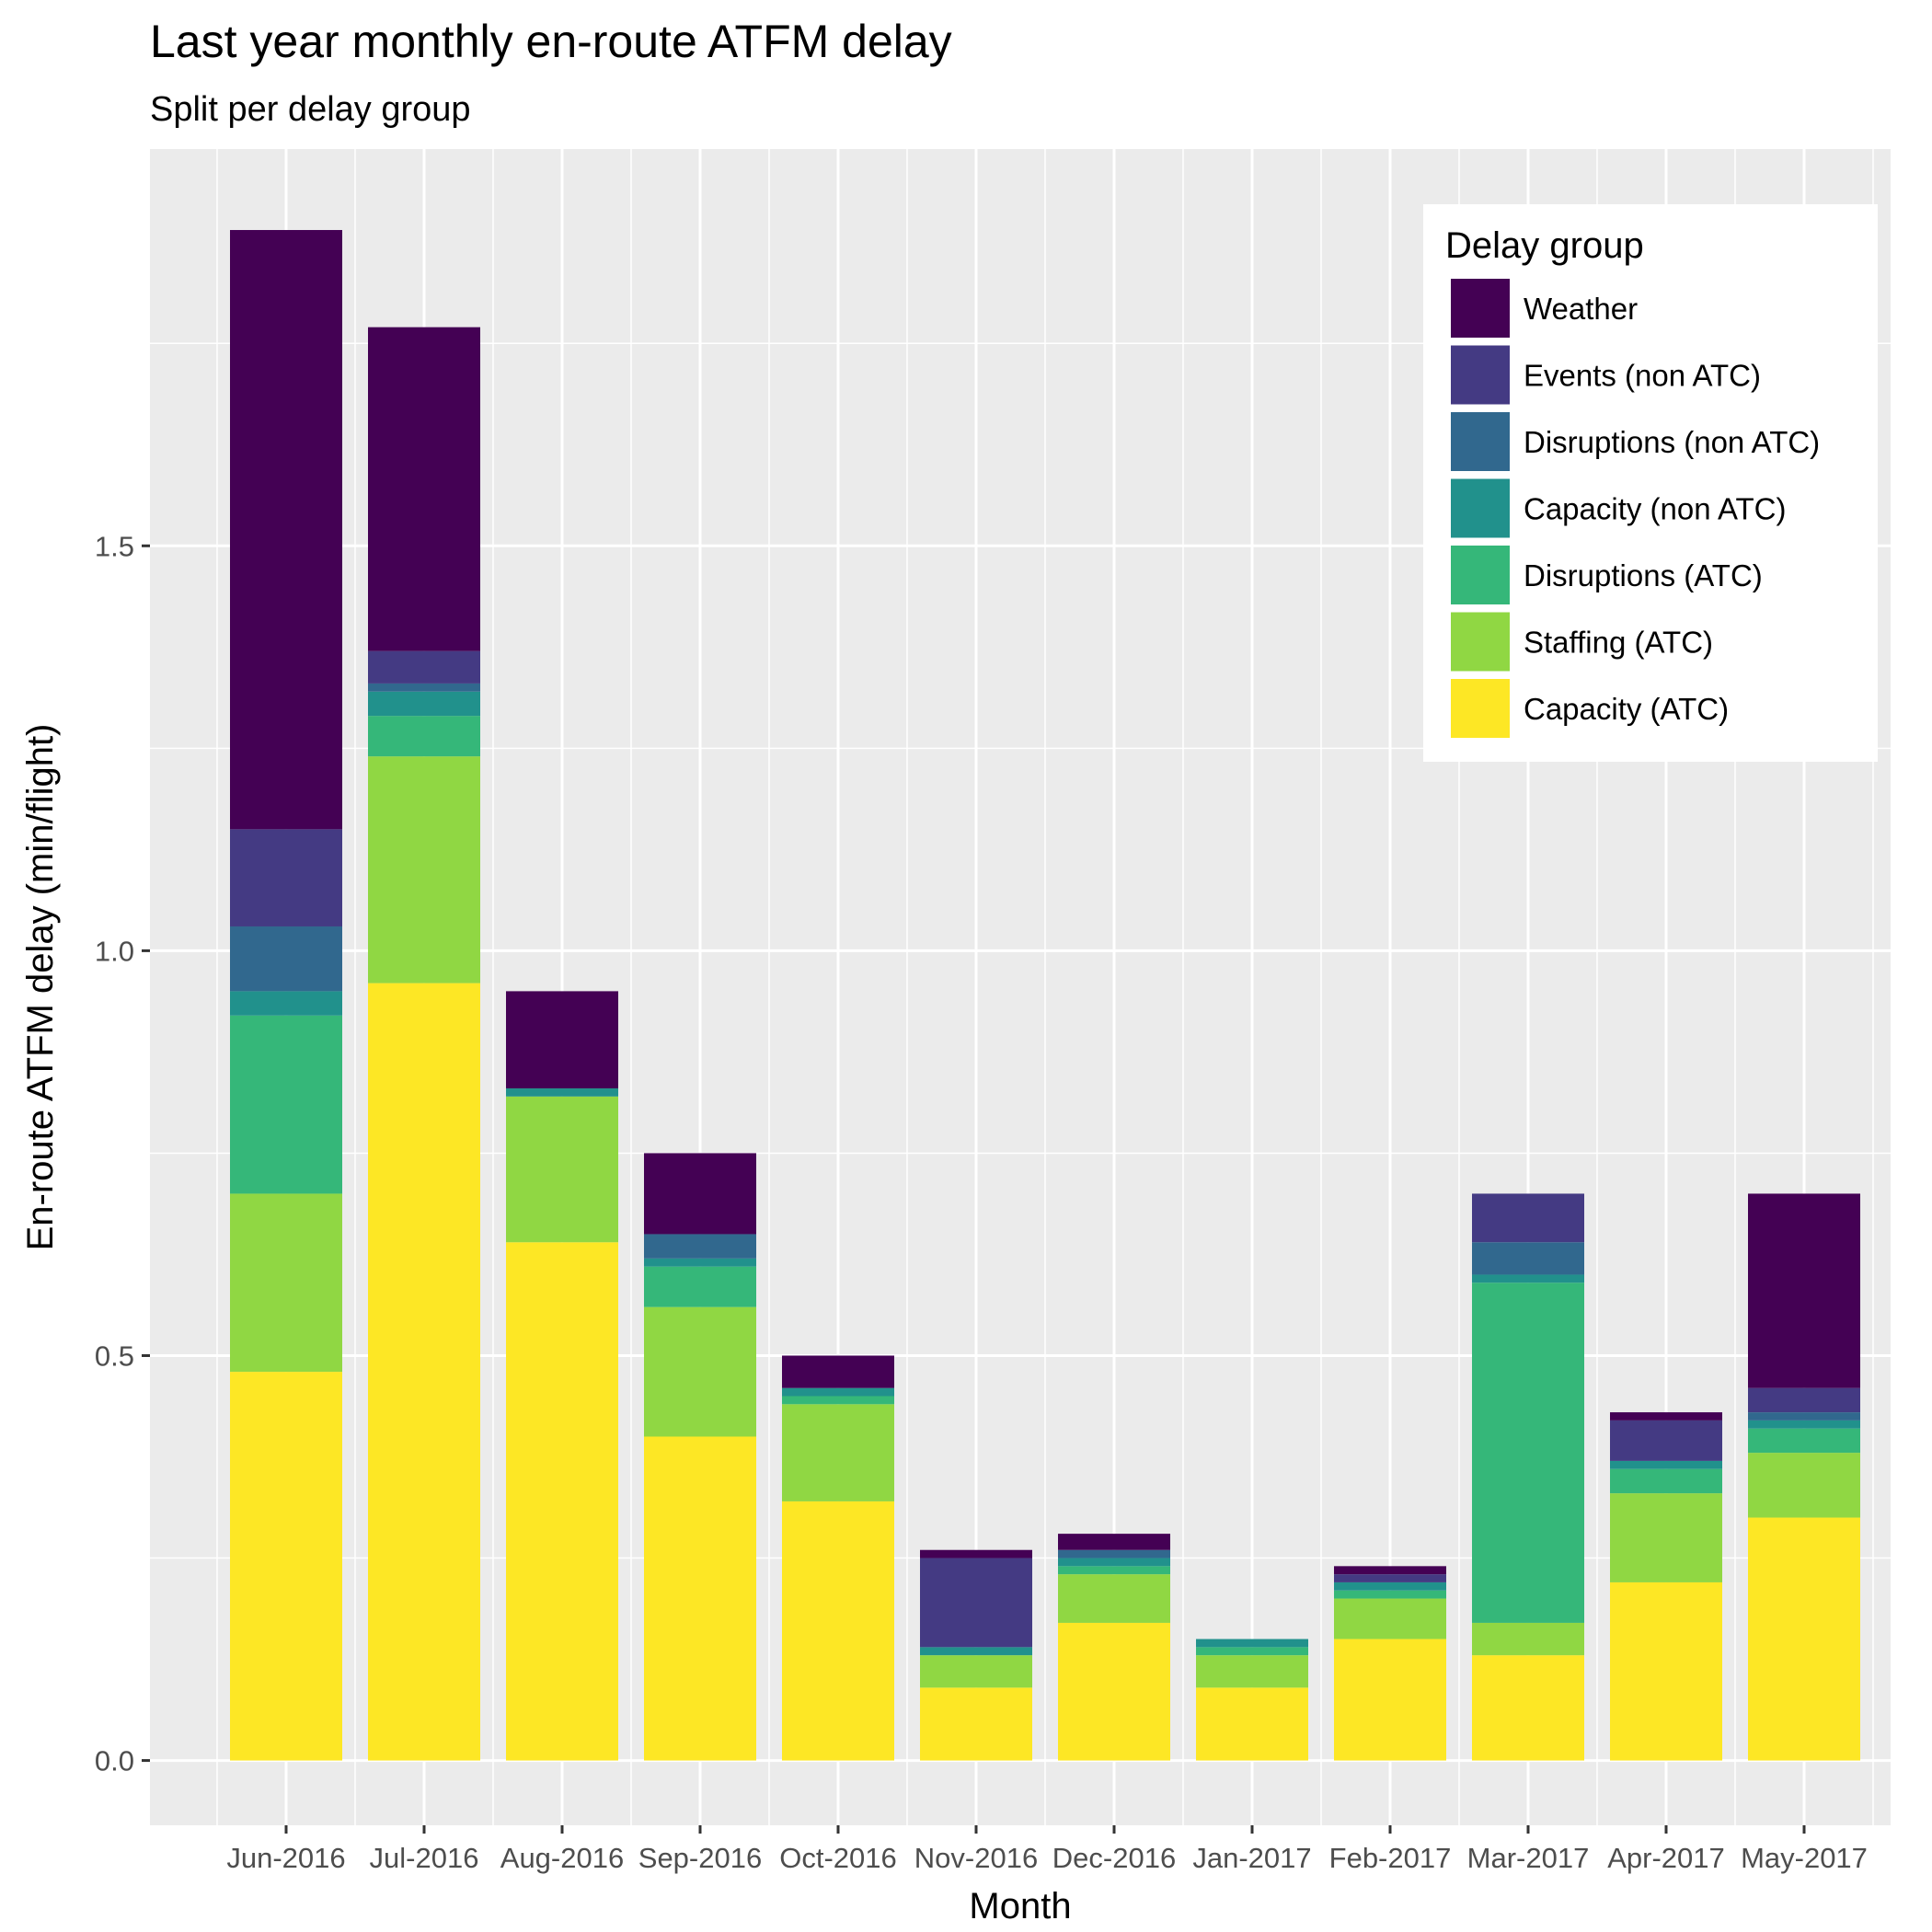 Image resolution: width=1932 pixels, height=1932 pixels. What do you see at coordinates (1672, 442) in the screenshot?
I see `legend-label: Disruptions (non ATC)` at bounding box center [1672, 442].